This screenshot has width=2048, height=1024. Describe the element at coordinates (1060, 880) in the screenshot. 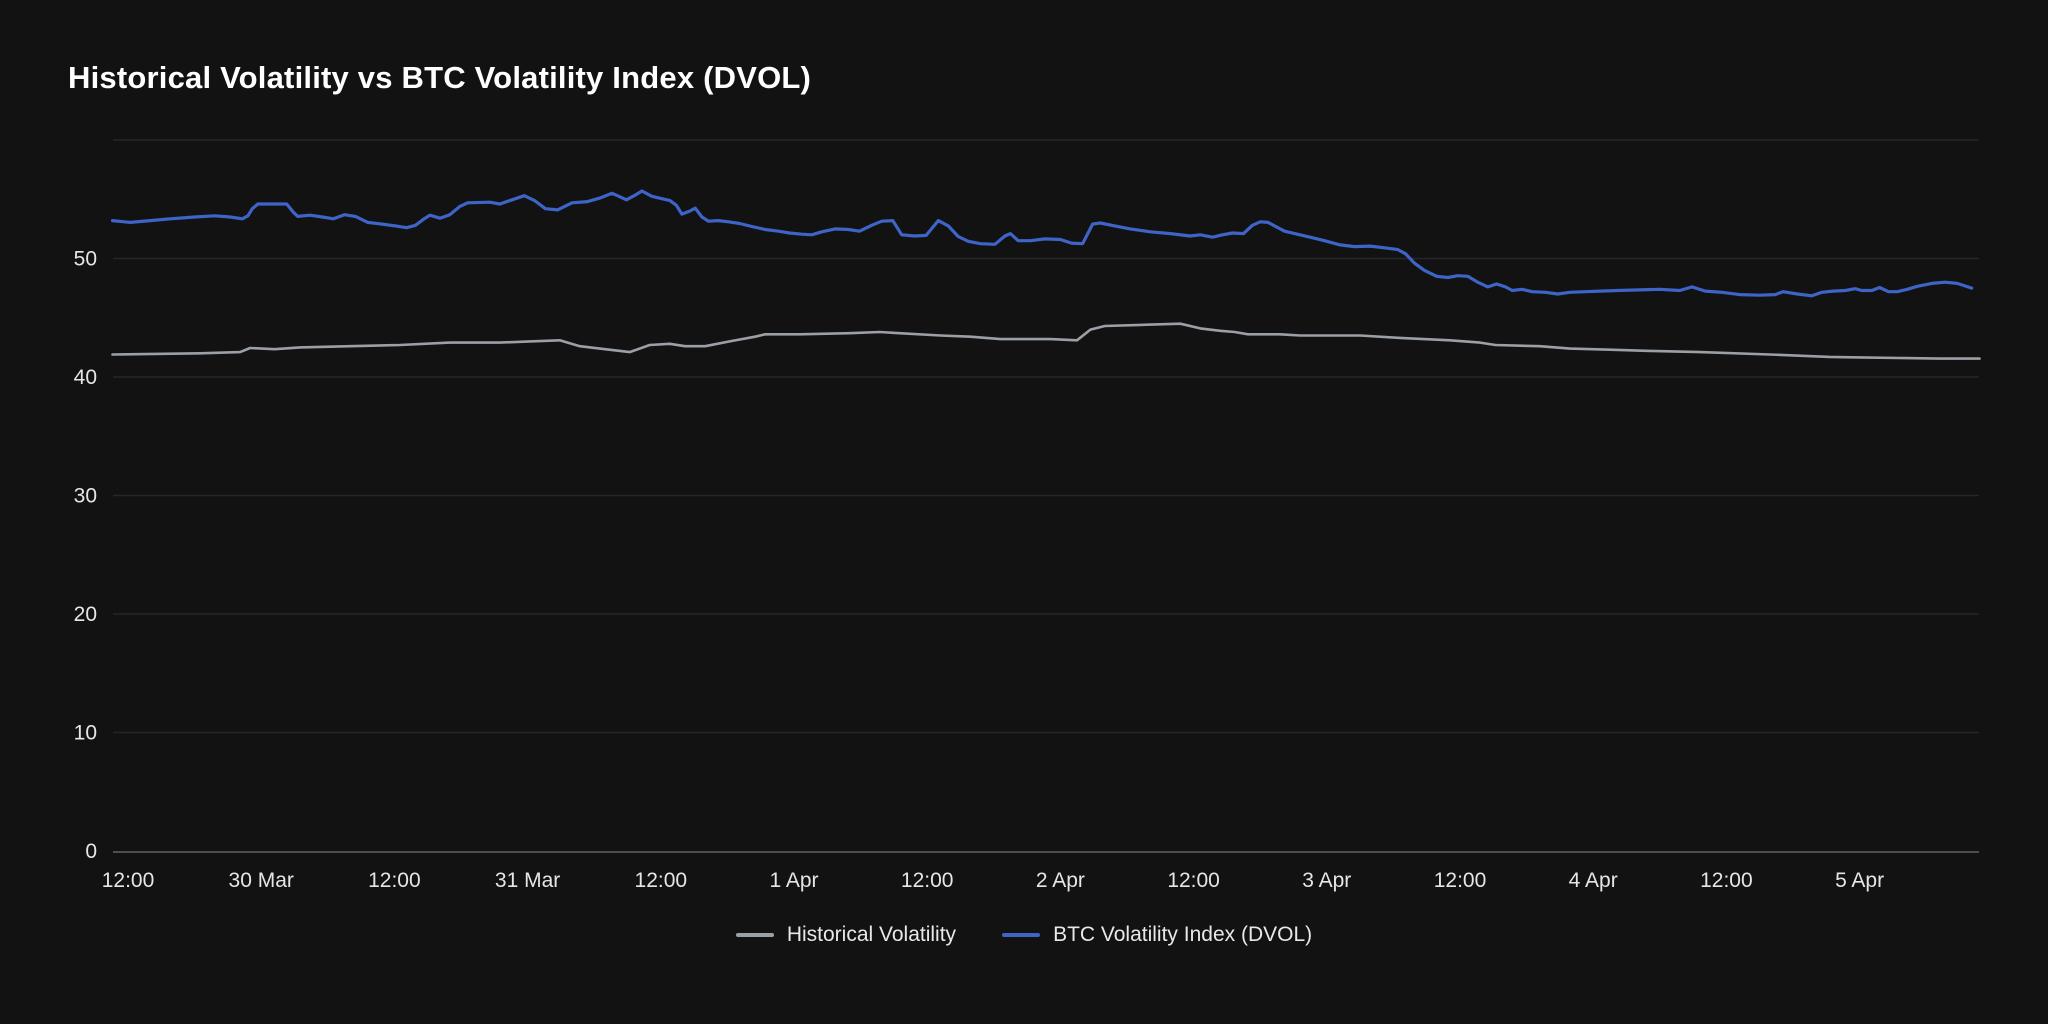

I see `x-axis-tick-label: 2 Apr` at that location.